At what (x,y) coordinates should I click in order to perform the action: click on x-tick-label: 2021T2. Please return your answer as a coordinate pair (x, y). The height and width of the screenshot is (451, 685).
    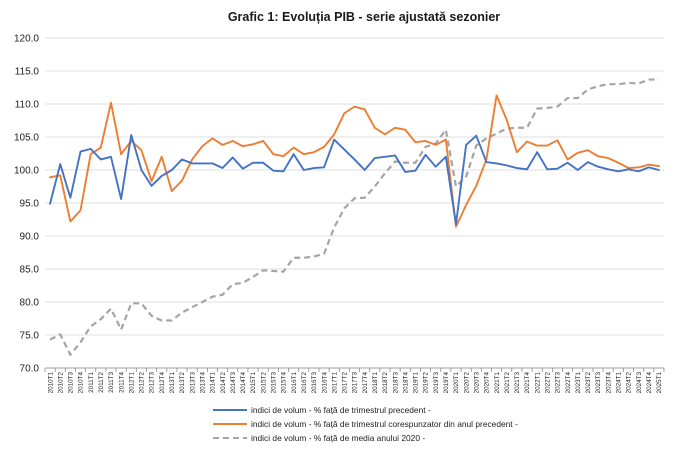
    Looking at the image, I should click on (507, 383).